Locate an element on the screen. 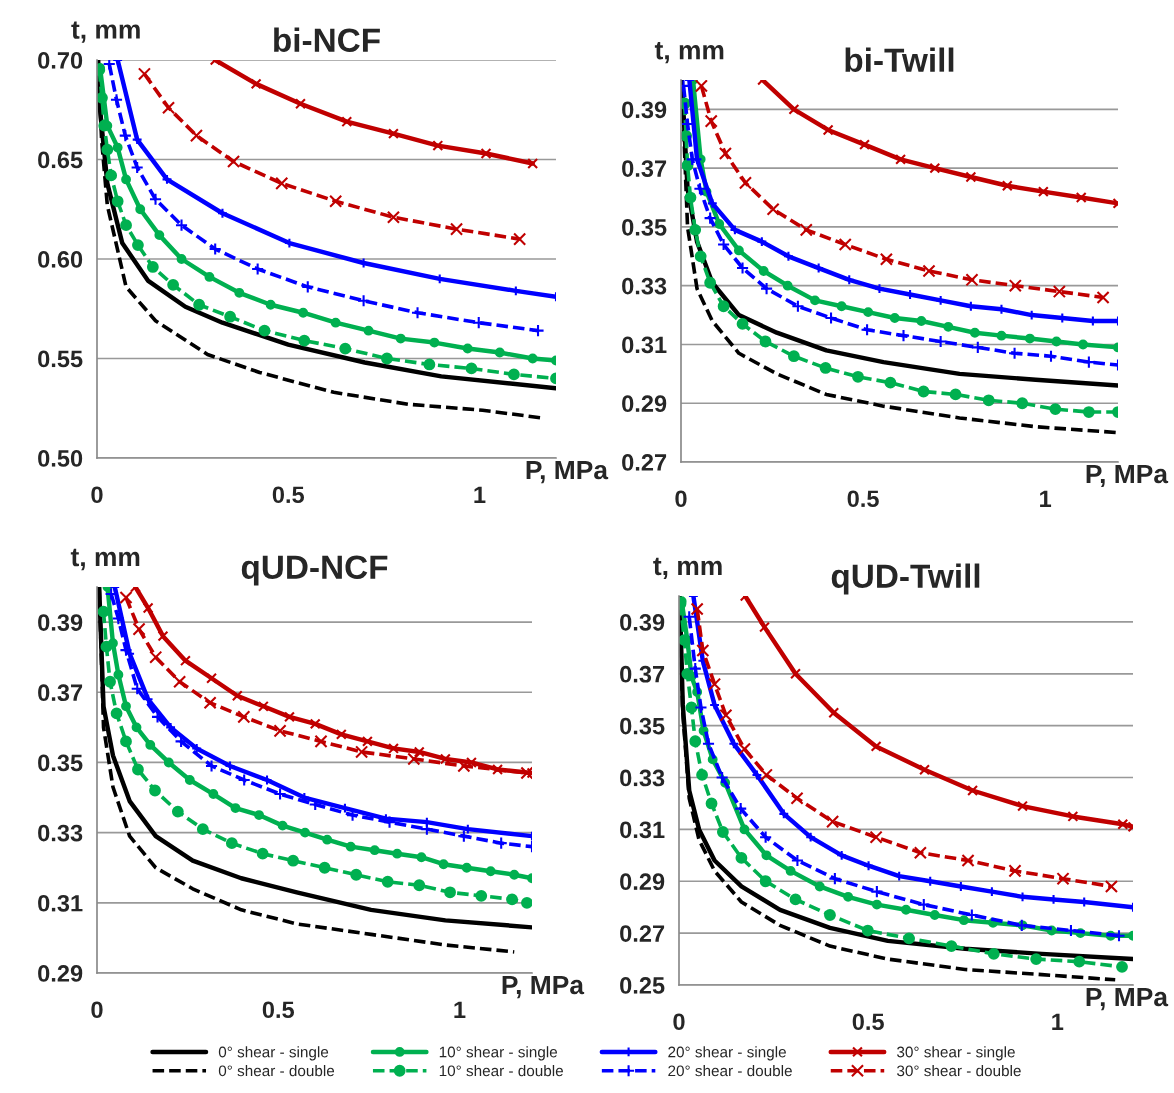  legend-label: 30° shear - double is located at coordinates (959, 1071).